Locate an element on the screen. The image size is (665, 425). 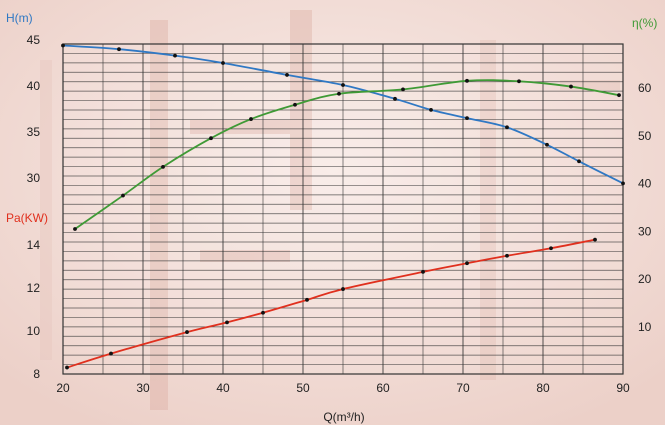
head-axis-title: H(m) is located at coordinates (19, 18).